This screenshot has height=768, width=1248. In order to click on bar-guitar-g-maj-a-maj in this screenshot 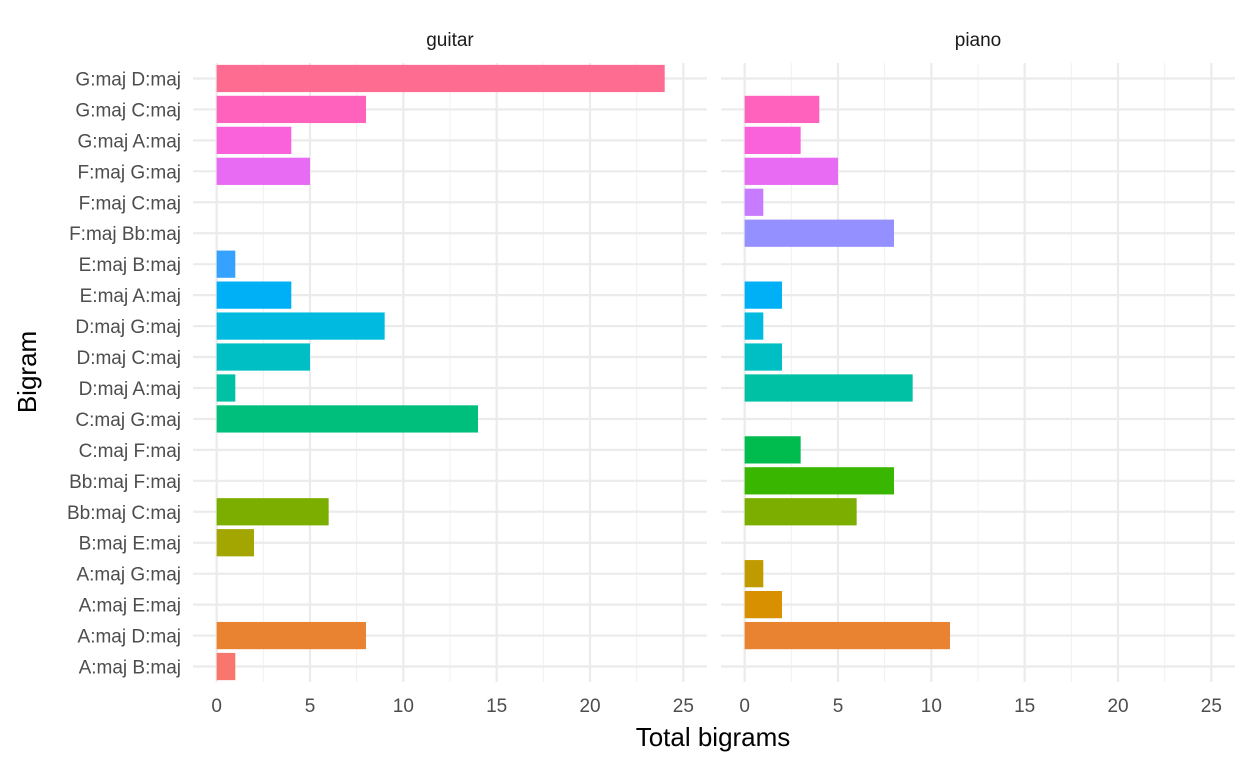, I will do `click(254, 140)`.